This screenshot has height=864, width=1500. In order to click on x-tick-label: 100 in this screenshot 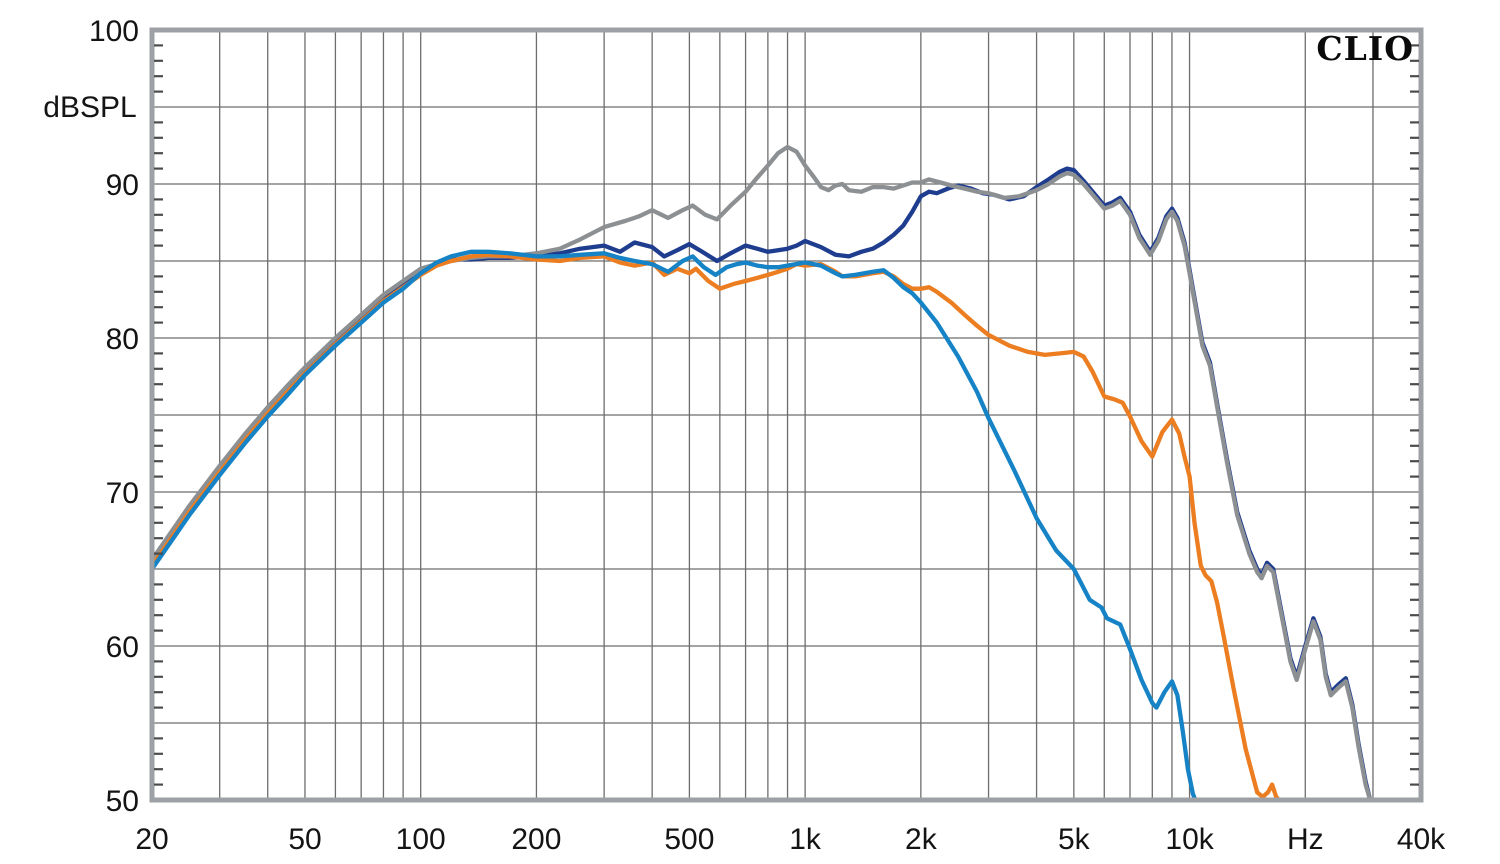, I will do `click(421, 839)`.